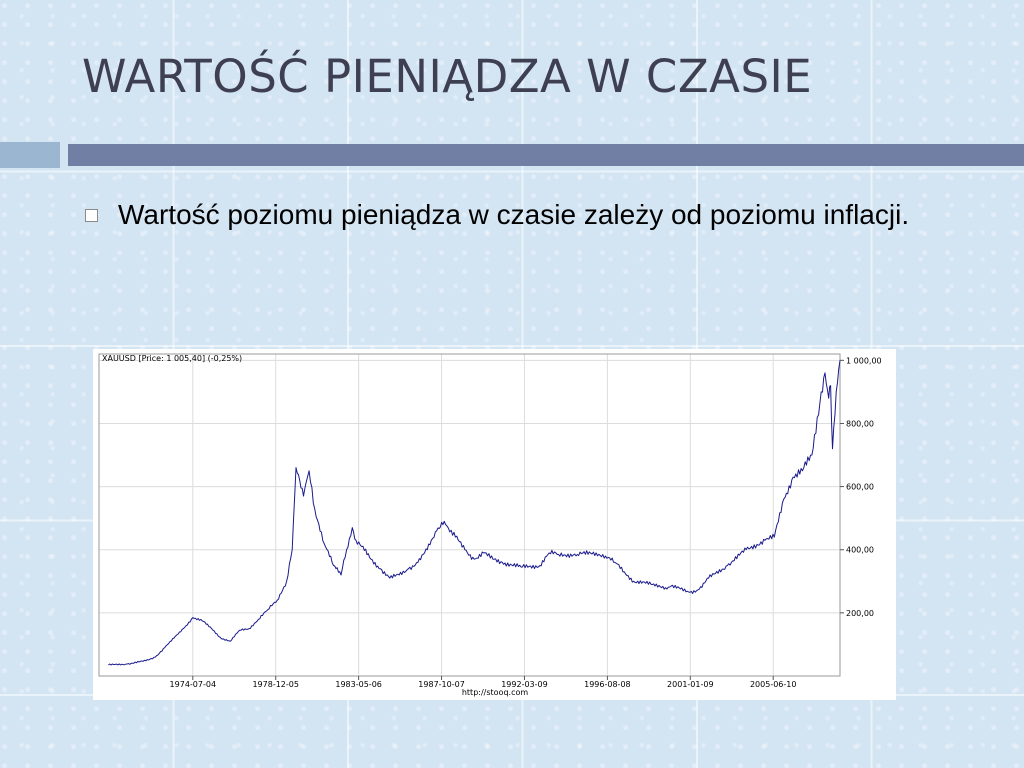 This screenshot has width=1024, height=768. What do you see at coordinates (275, 684) in the screenshot?
I see `x-tick-label: 1978-12-05` at bounding box center [275, 684].